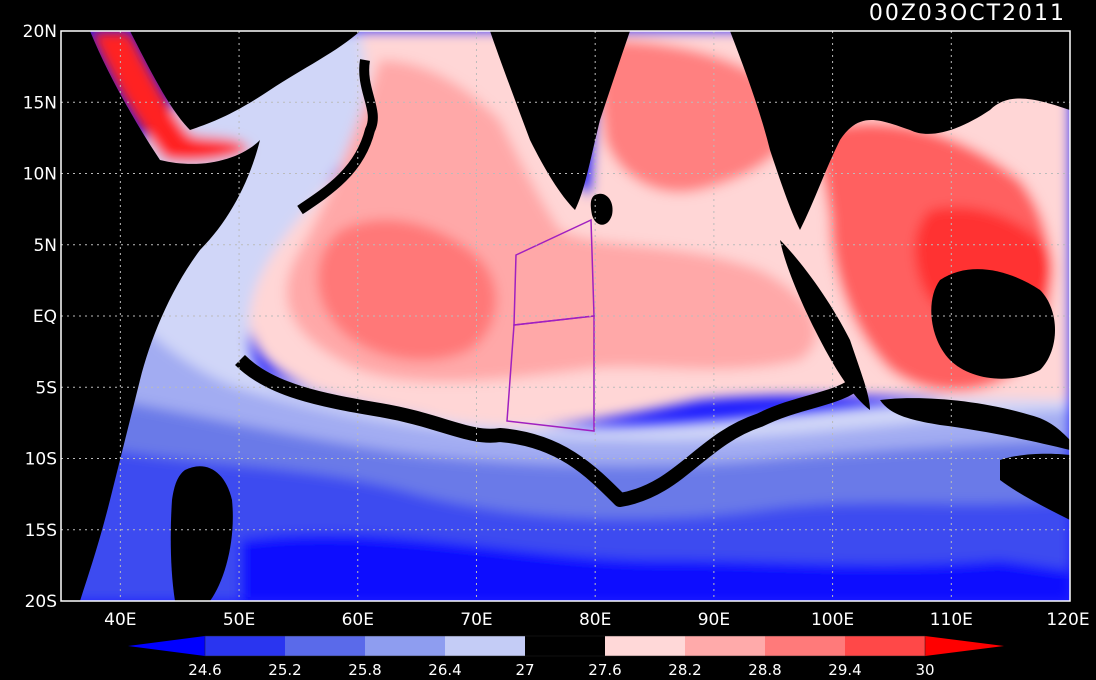 This screenshot has height=680, width=1096. Describe the element at coordinates (40, 103) in the screenshot. I see `lat-label: 15N` at that location.